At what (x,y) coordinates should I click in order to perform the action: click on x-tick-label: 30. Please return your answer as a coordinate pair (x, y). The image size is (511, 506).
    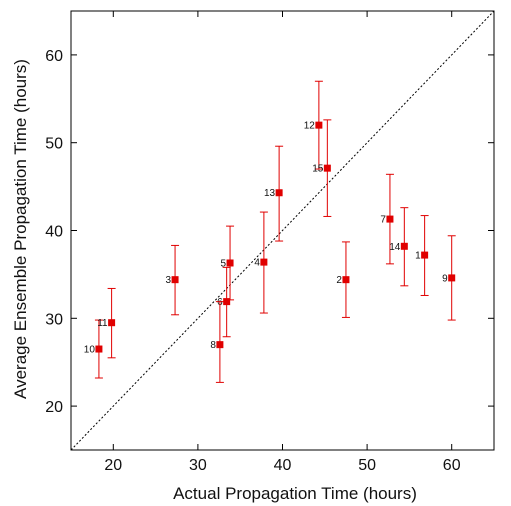
    Looking at the image, I should click on (198, 465).